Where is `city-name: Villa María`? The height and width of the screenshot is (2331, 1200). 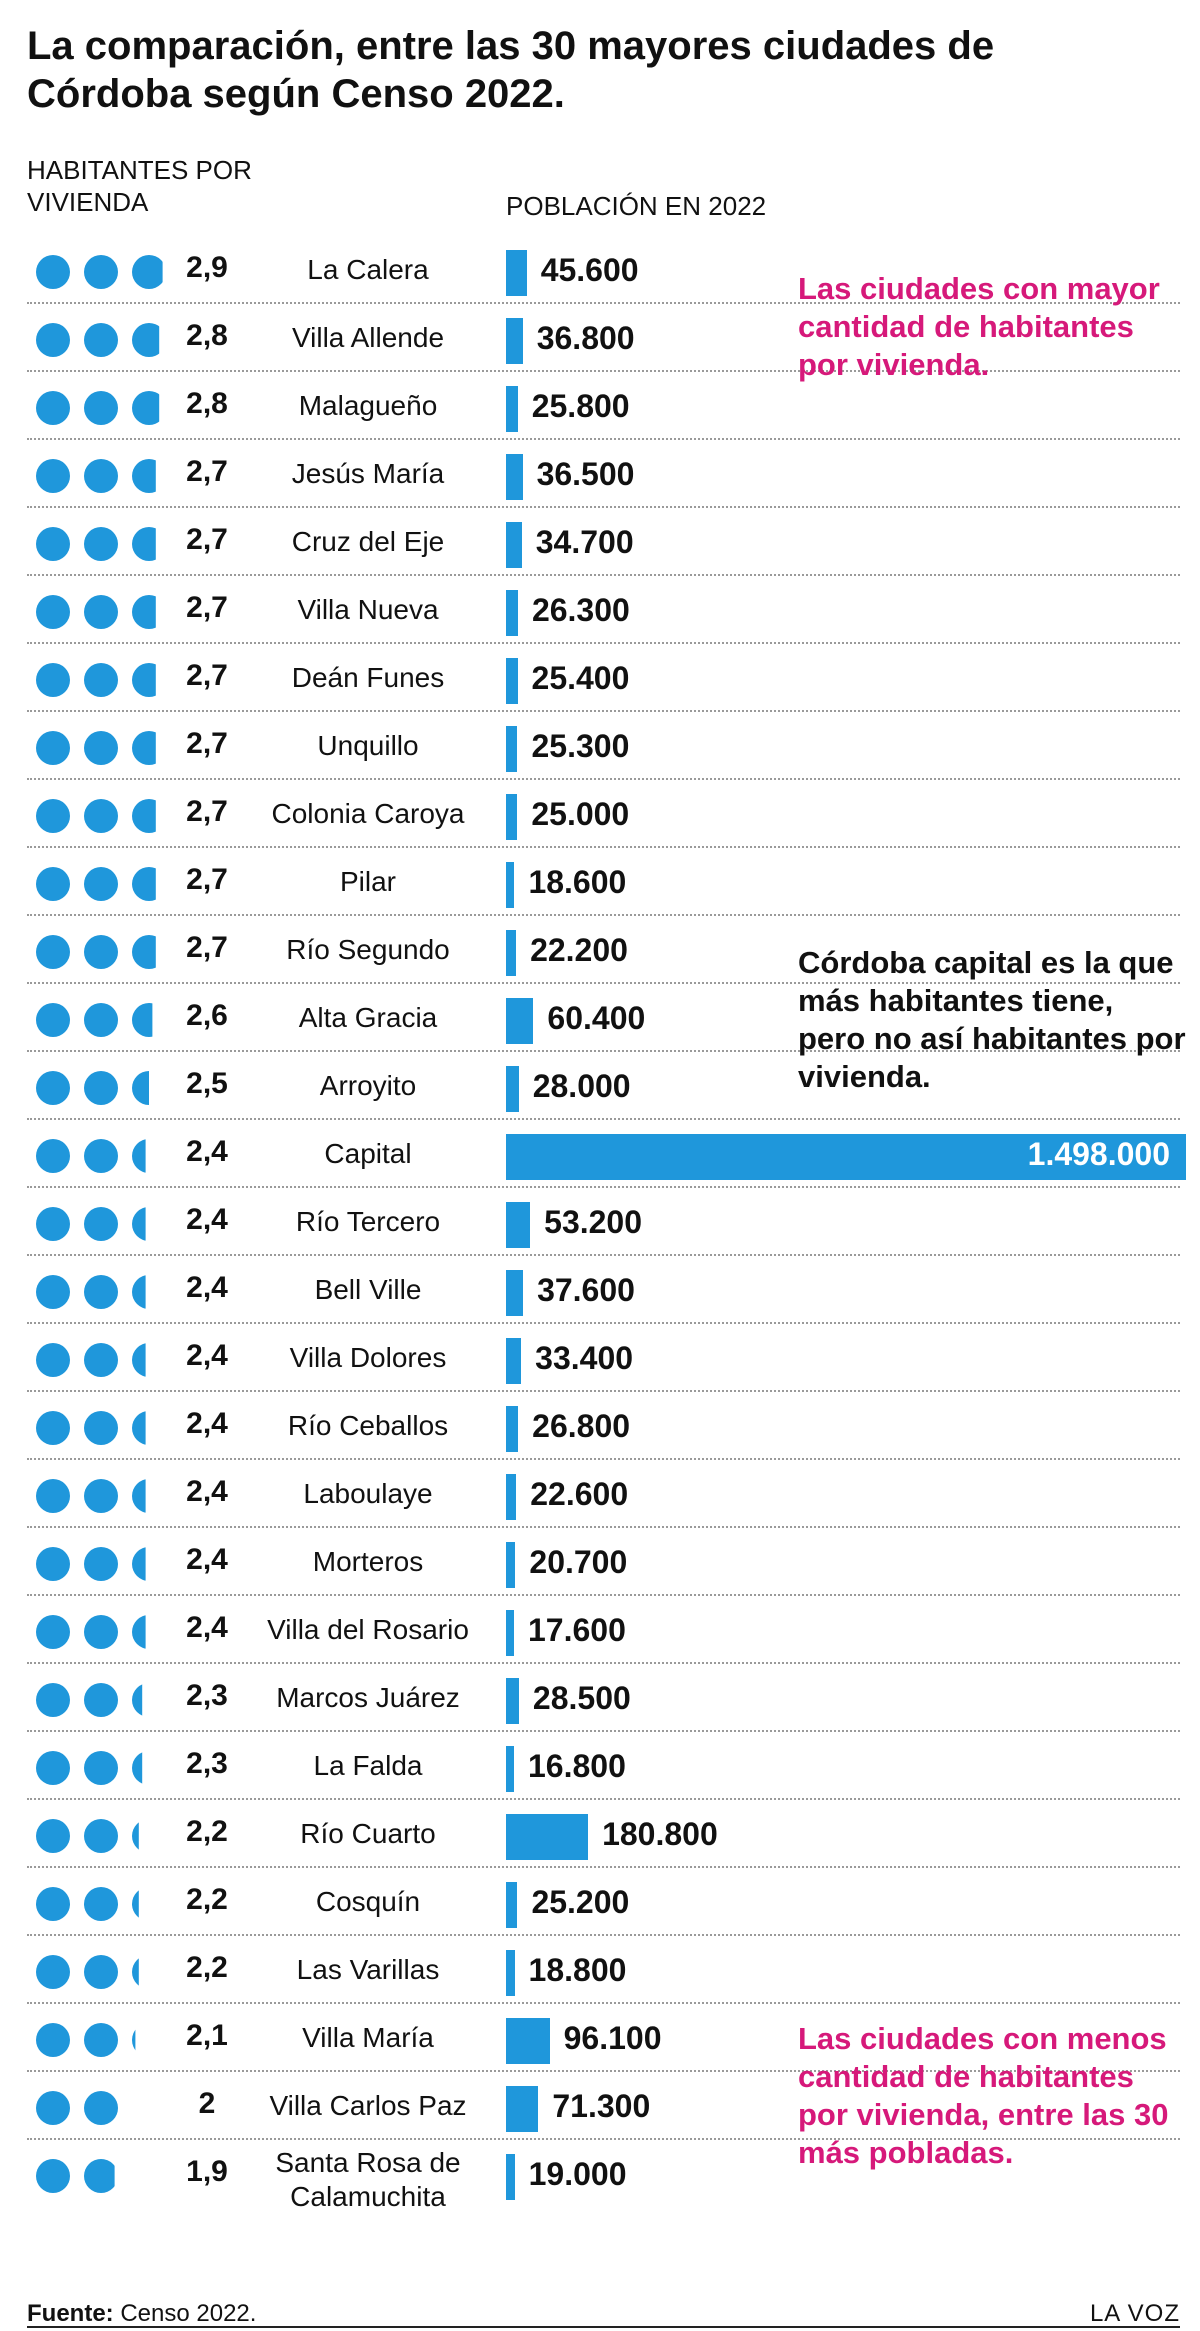
city-name: Villa María is located at coordinates (368, 2037).